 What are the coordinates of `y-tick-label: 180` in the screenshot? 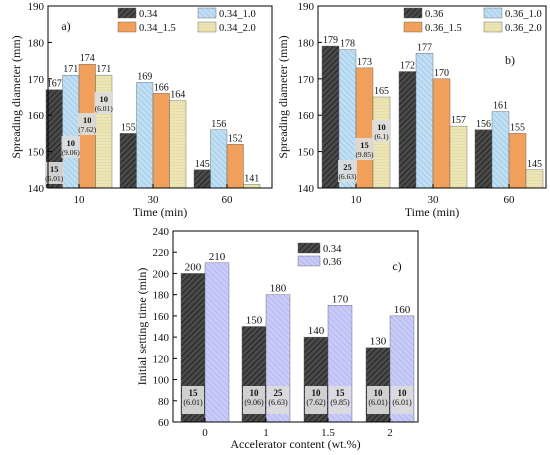 It's located at (161, 296).